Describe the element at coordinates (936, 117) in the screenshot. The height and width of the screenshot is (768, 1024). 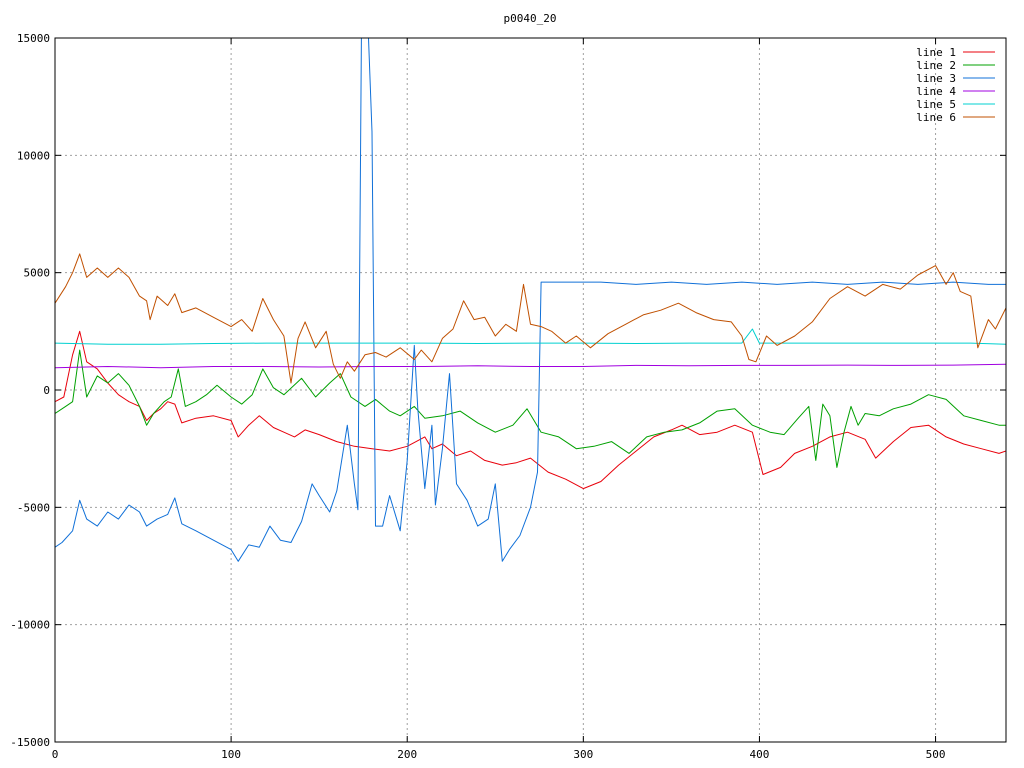
I see `legend-label: line 6` at that location.